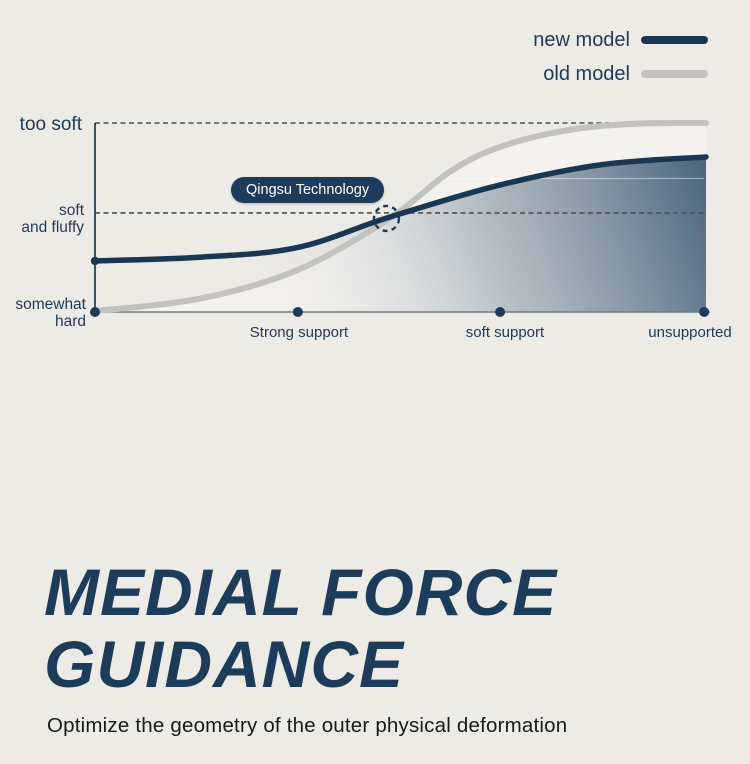  I want to click on x-axis-label-unsupported: unsupported, so click(690, 332).